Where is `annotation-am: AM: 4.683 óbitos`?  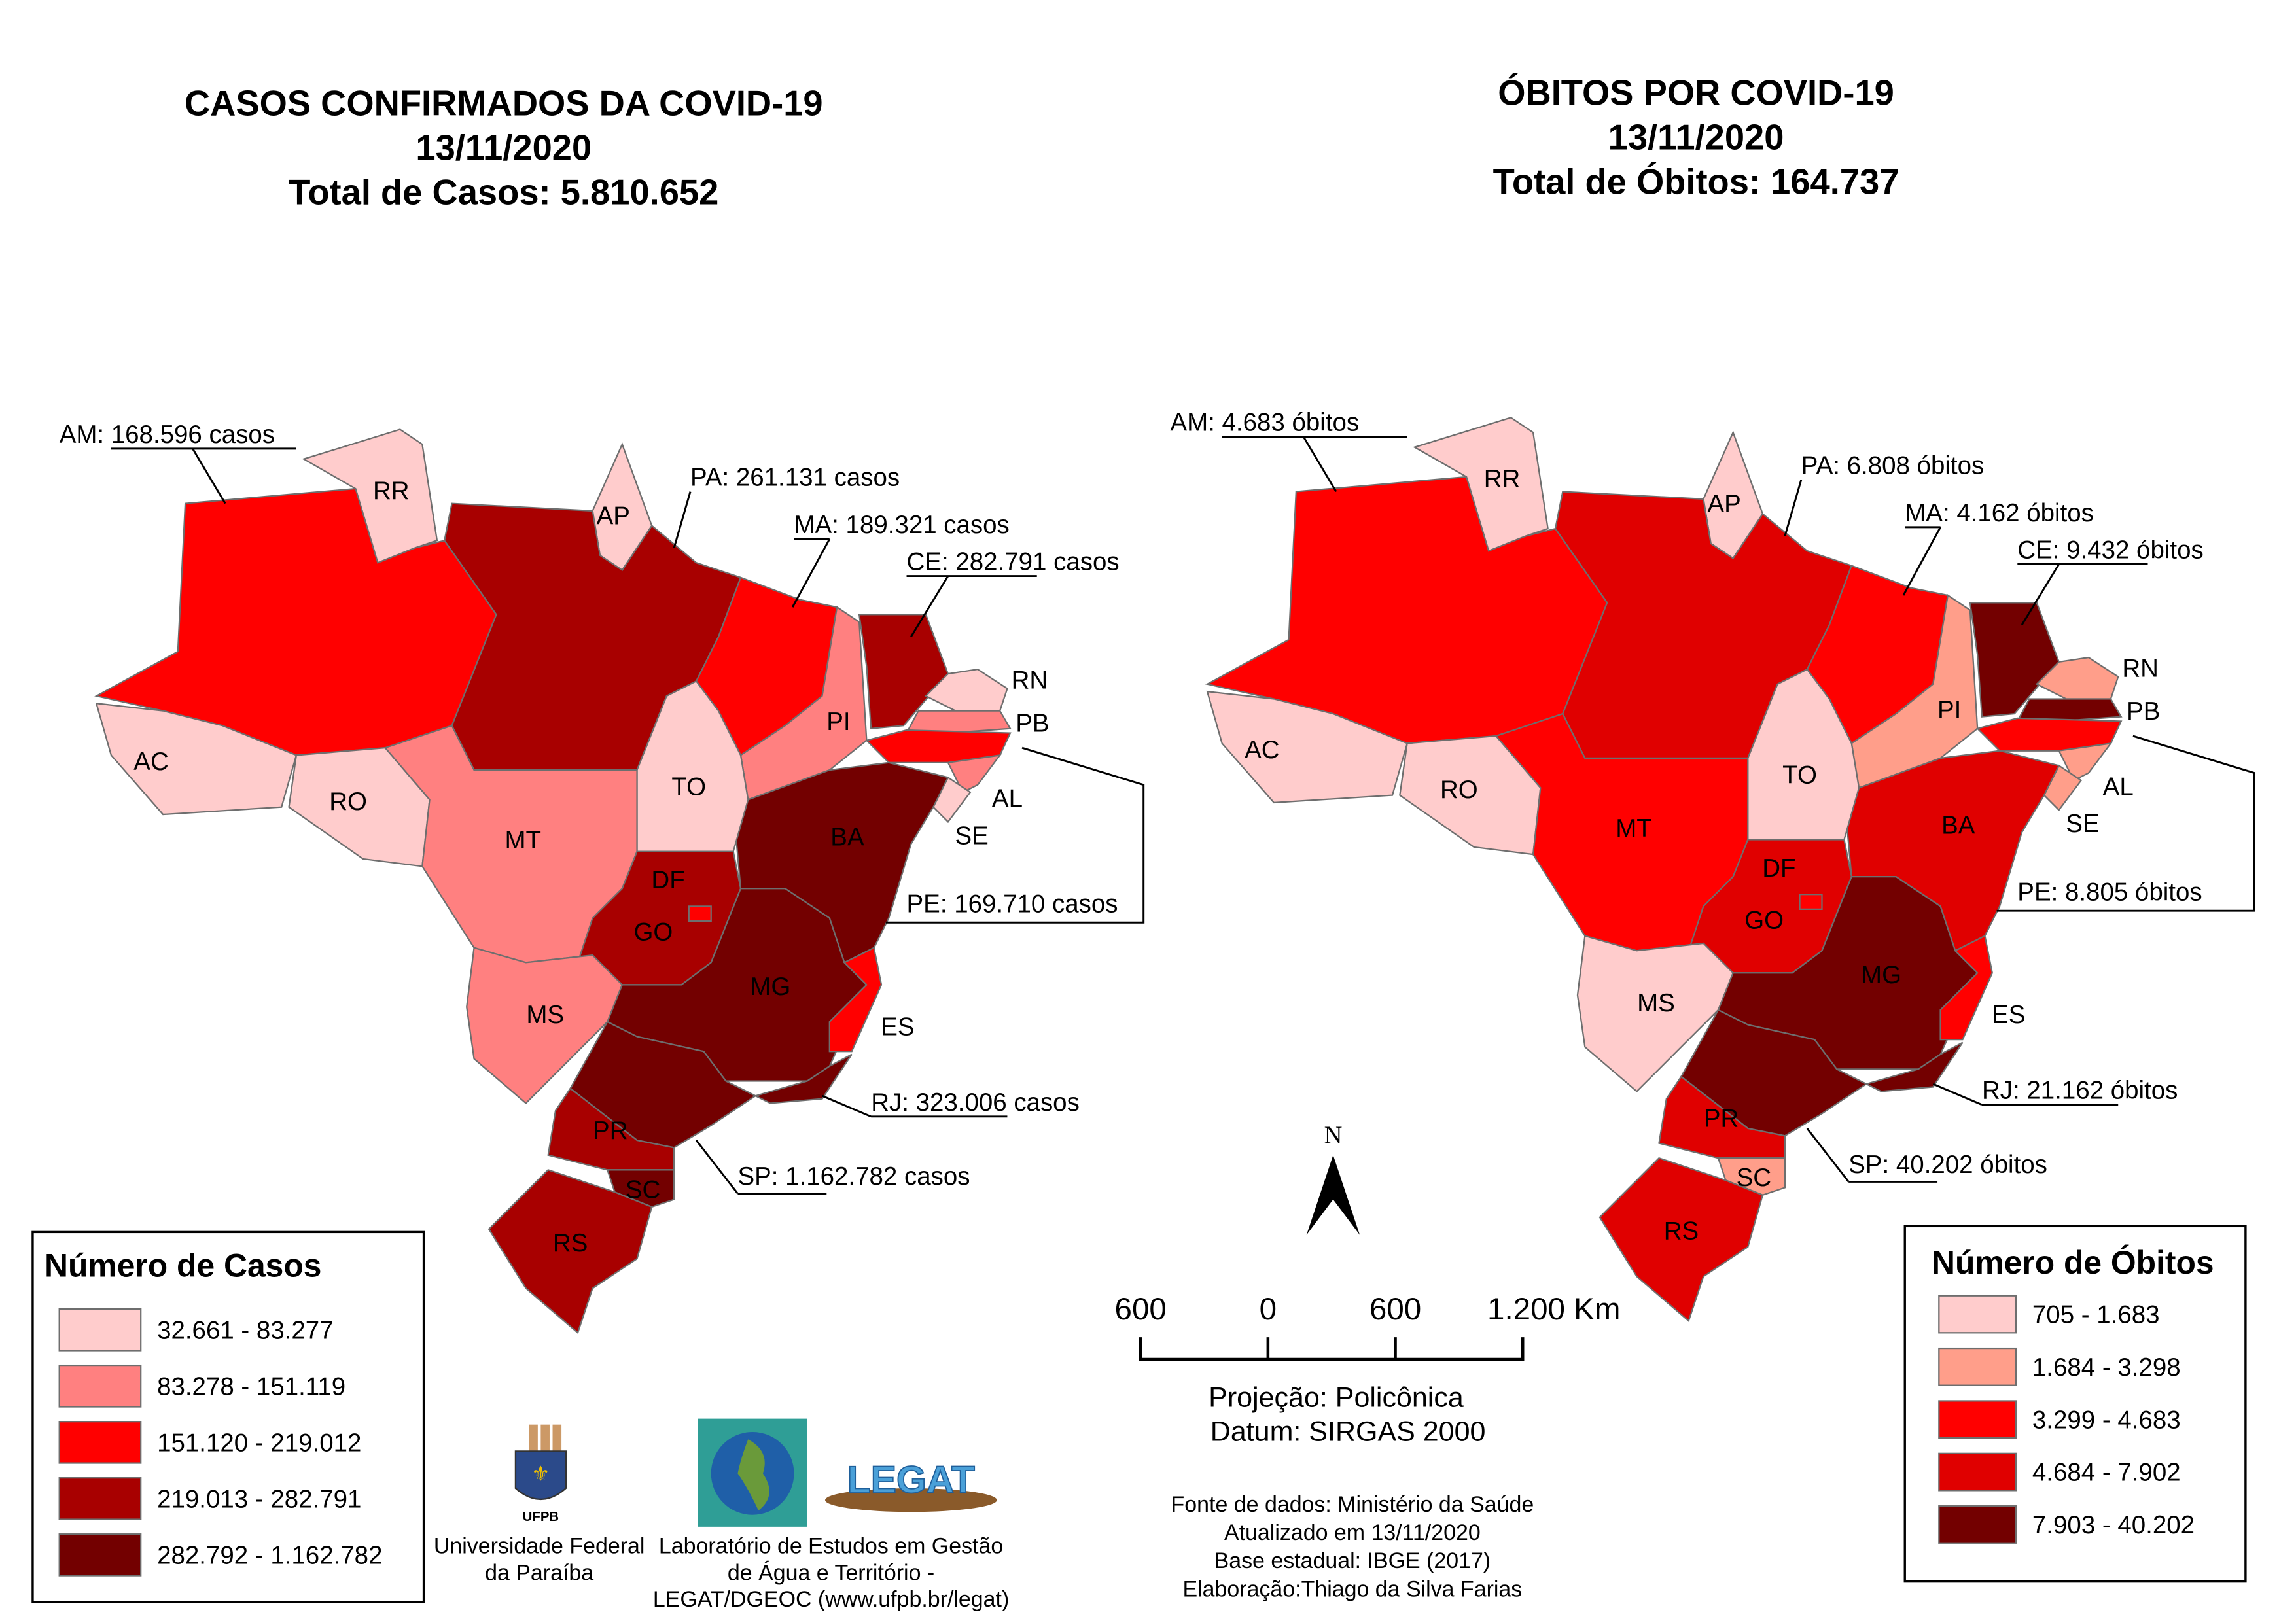
annotation-am: AM: 4.683 óbitos is located at coordinates (1264, 423).